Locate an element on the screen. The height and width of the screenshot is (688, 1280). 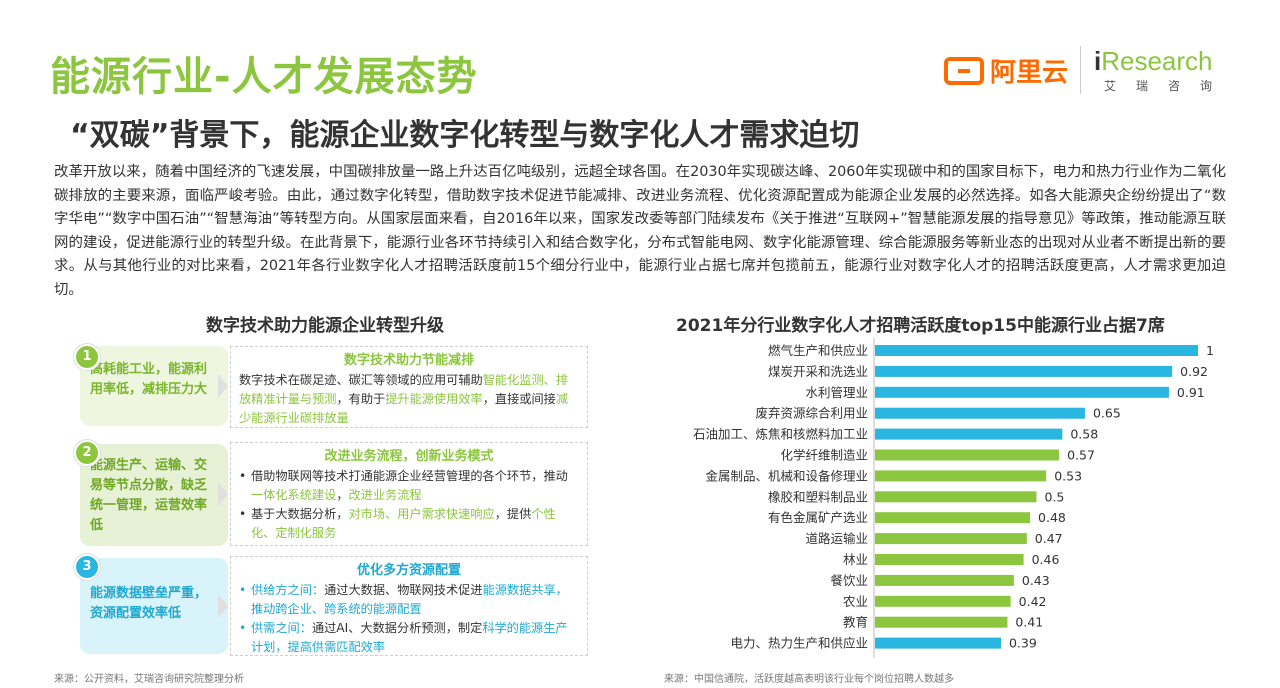
iresearch-logo: iResearch 艾瑞咨询 is located at coordinates (1163, 70).